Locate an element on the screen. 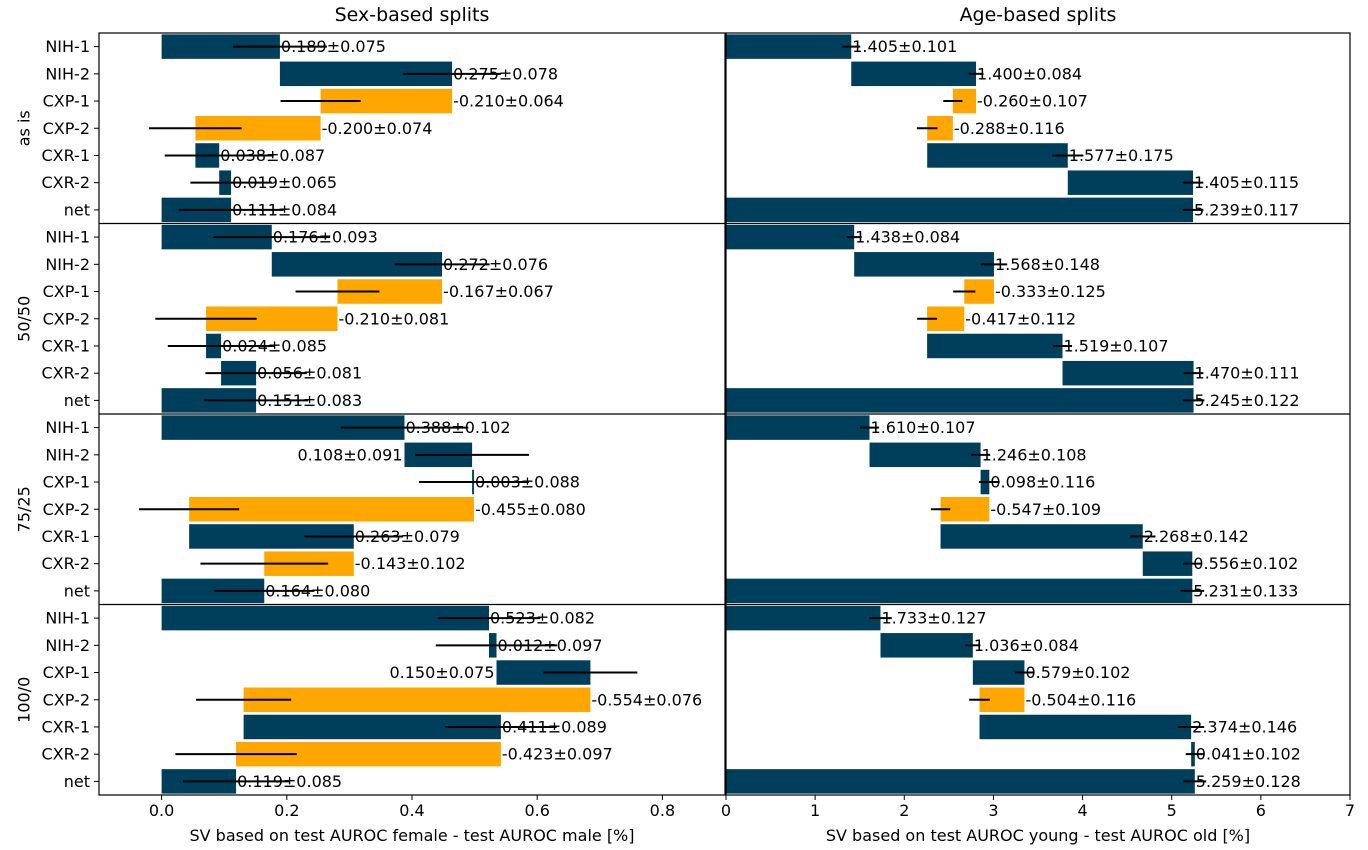  data-label: 0.012±0.097 is located at coordinates (550, 645).